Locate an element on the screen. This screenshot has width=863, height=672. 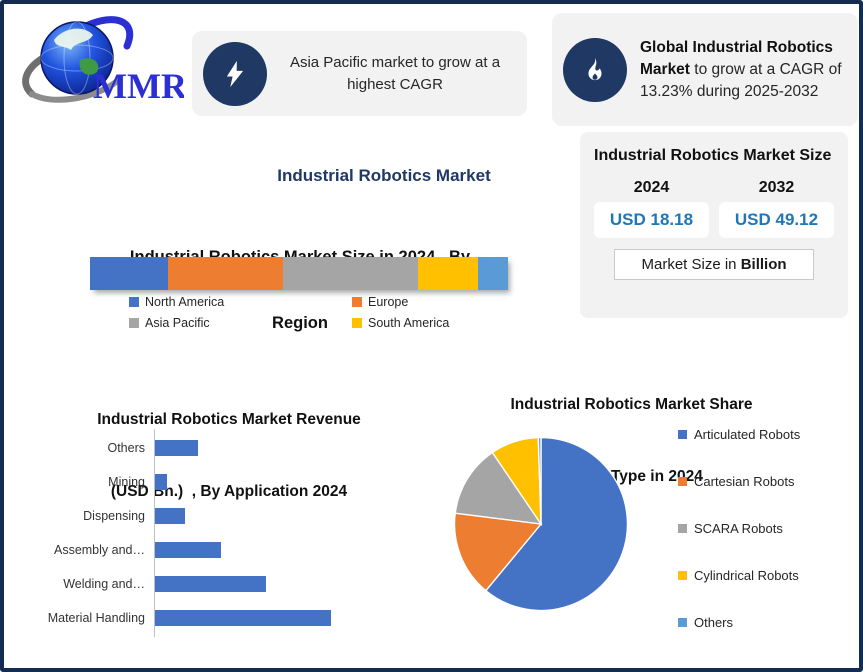
legend-label: Asia Pacific is located at coordinates (177, 323).